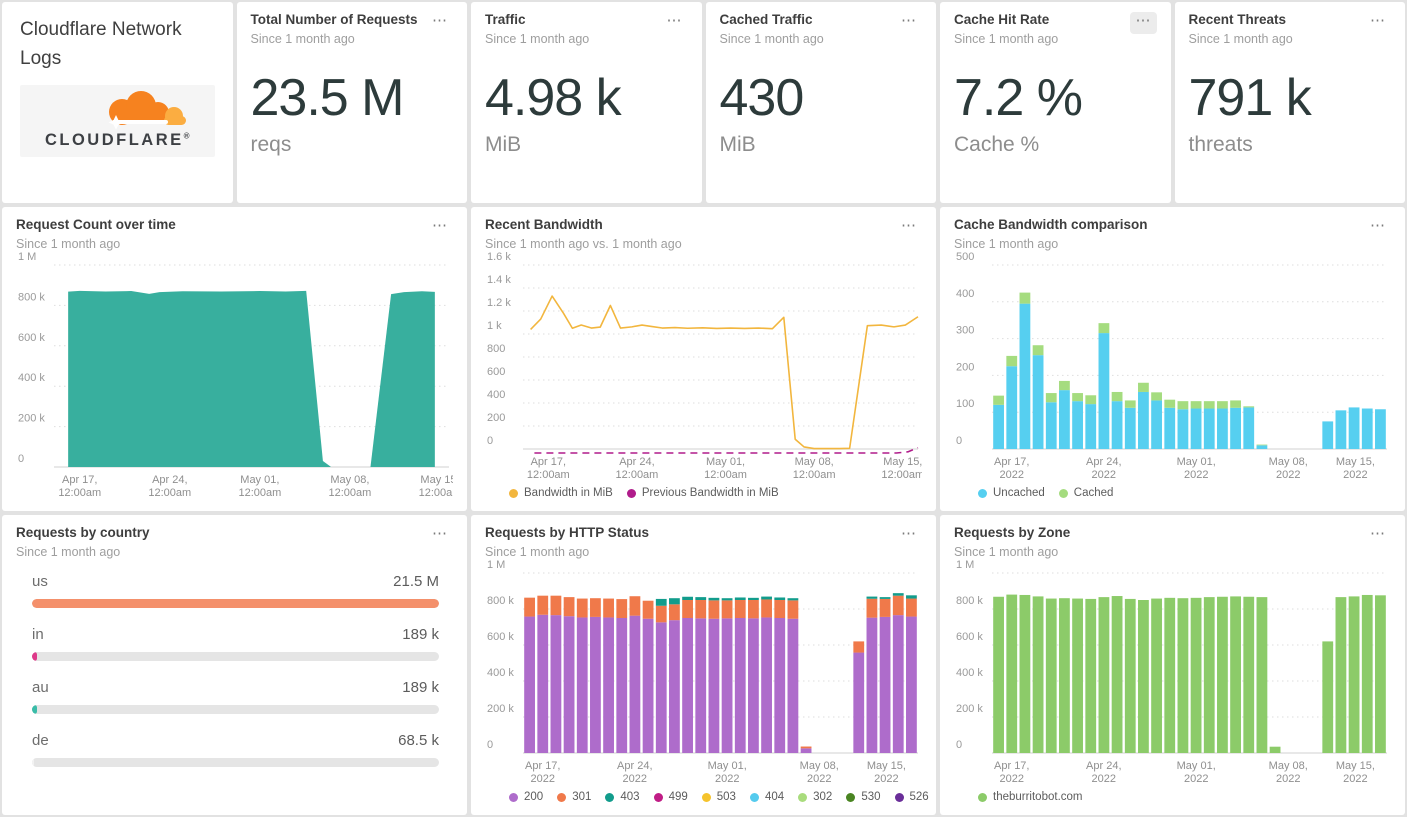 The width and height of the screenshot is (1407, 817). I want to click on panel-title: Request Count over time, so click(96, 224).